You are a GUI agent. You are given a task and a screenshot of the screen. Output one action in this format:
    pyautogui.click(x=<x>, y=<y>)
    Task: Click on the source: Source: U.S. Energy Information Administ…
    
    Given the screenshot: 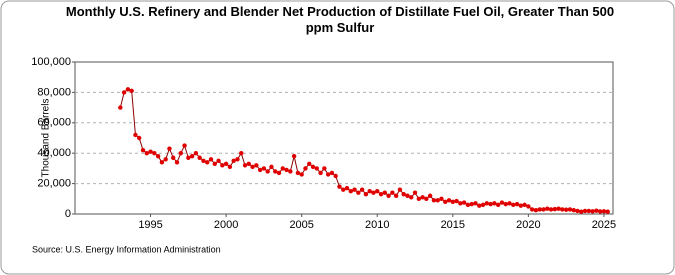 What is the action you would take?
    pyautogui.click(x=126, y=249)
    